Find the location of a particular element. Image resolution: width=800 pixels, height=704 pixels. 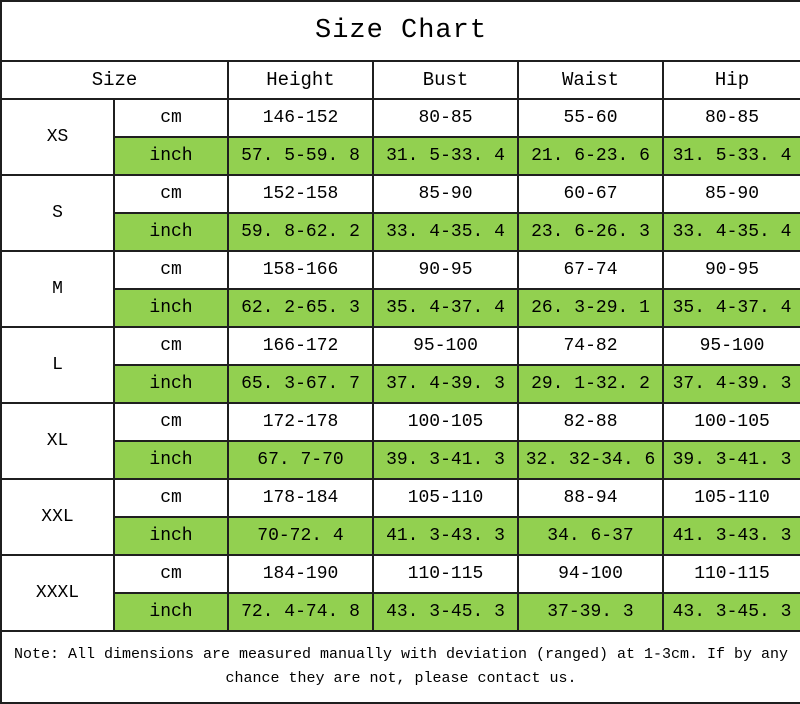

col-header-height: Height is located at coordinates (300, 80).